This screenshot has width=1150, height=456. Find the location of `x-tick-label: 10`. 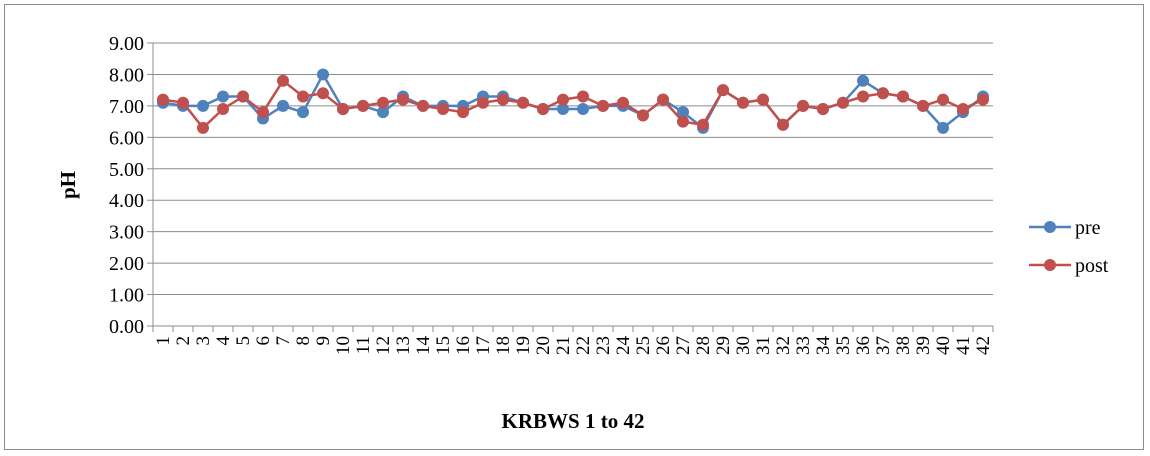

x-tick-label: 10 is located at coordinates (343, 345).